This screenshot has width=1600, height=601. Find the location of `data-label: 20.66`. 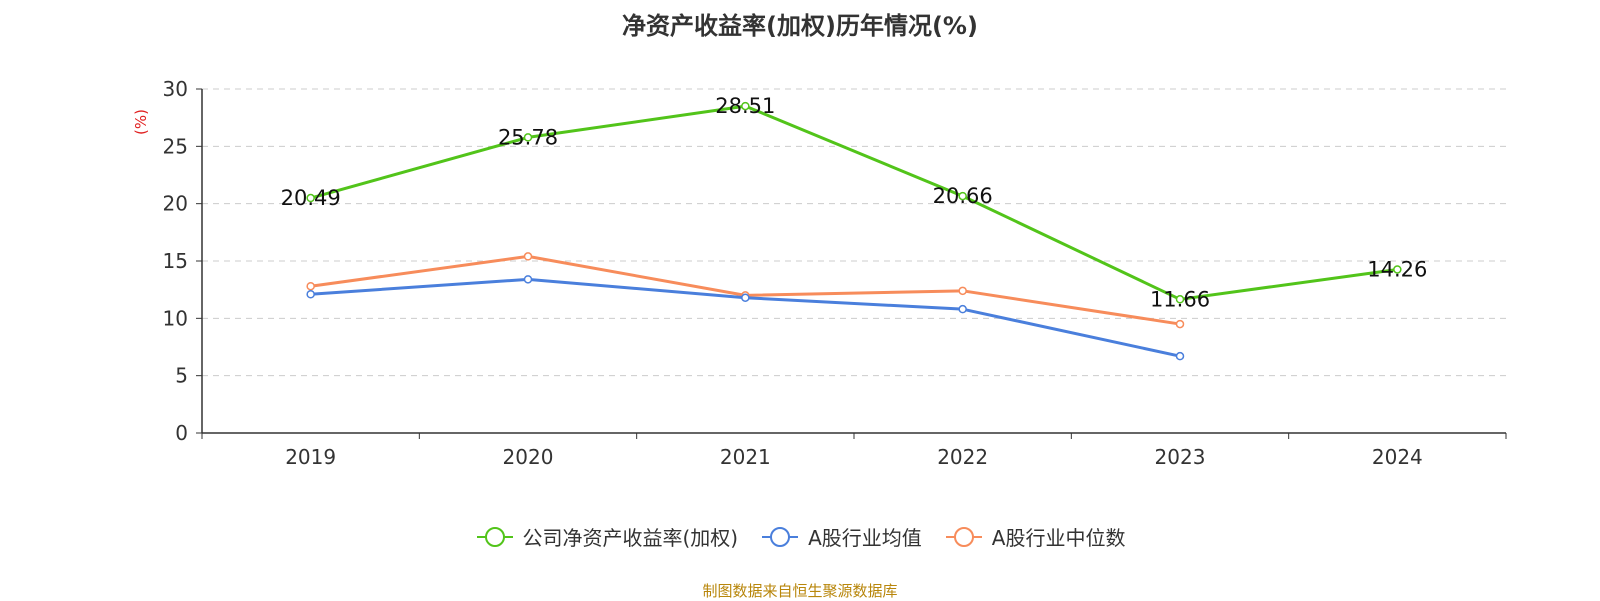

data-label: 20.66 is located at coordinates (963, 196).